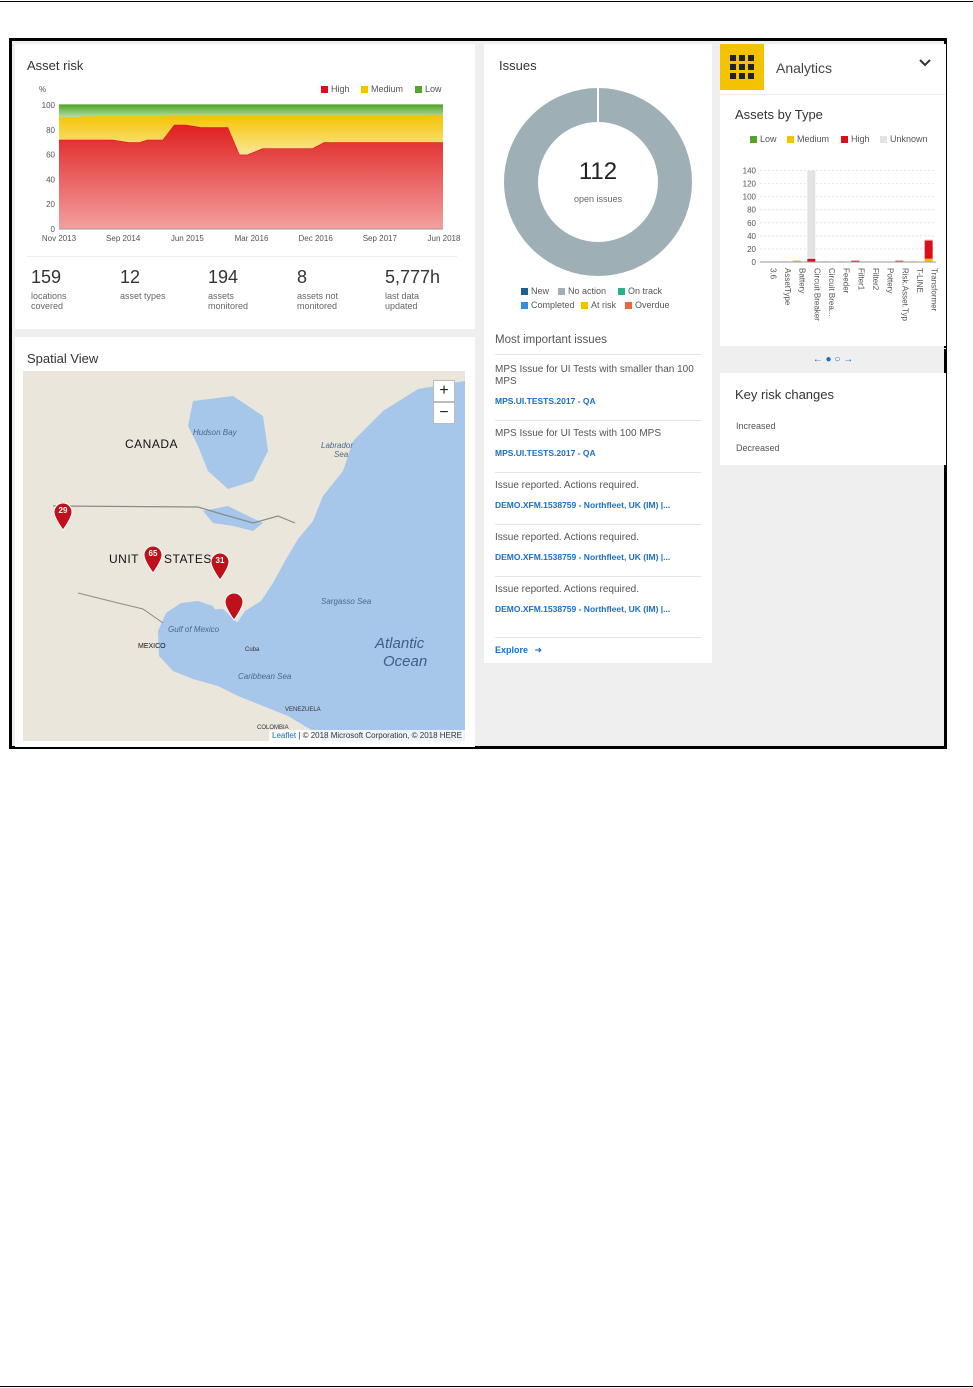 This screenshot has width=973, height=1388. What do you see at coordinates (337, 445) in the screenshot?
I see `map-label-labrador-1: Labrador` at bounding box center [337, 445].